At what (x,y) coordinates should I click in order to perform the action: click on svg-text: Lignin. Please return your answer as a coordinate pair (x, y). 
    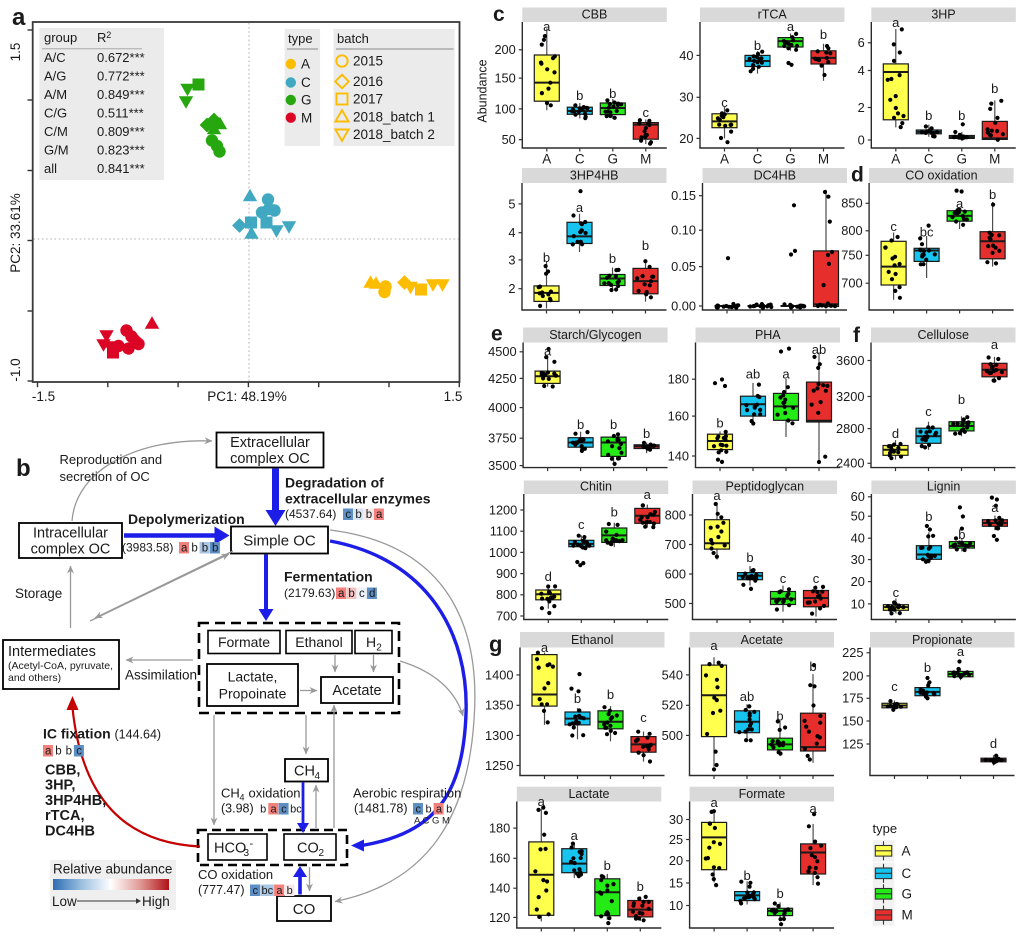
    Looking at the image, I should click on (943, 487).